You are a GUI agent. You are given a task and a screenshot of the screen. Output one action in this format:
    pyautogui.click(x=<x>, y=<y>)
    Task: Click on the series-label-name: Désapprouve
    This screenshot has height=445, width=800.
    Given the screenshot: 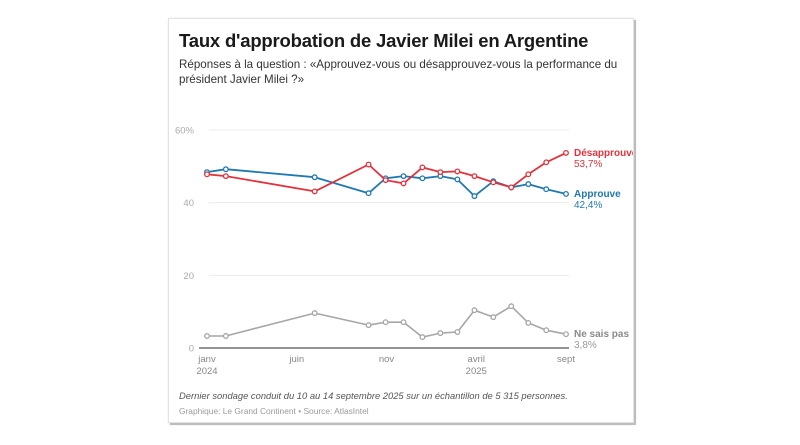 What is the action you would take?
    pyautogui.click(x=603, y=153)
    